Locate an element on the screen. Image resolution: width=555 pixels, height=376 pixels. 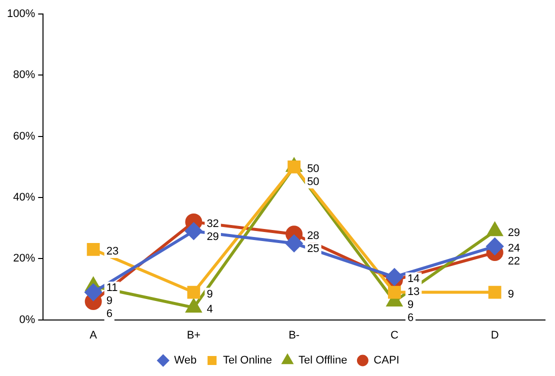
x-tick-label: C is located at coordinates (394, 335).